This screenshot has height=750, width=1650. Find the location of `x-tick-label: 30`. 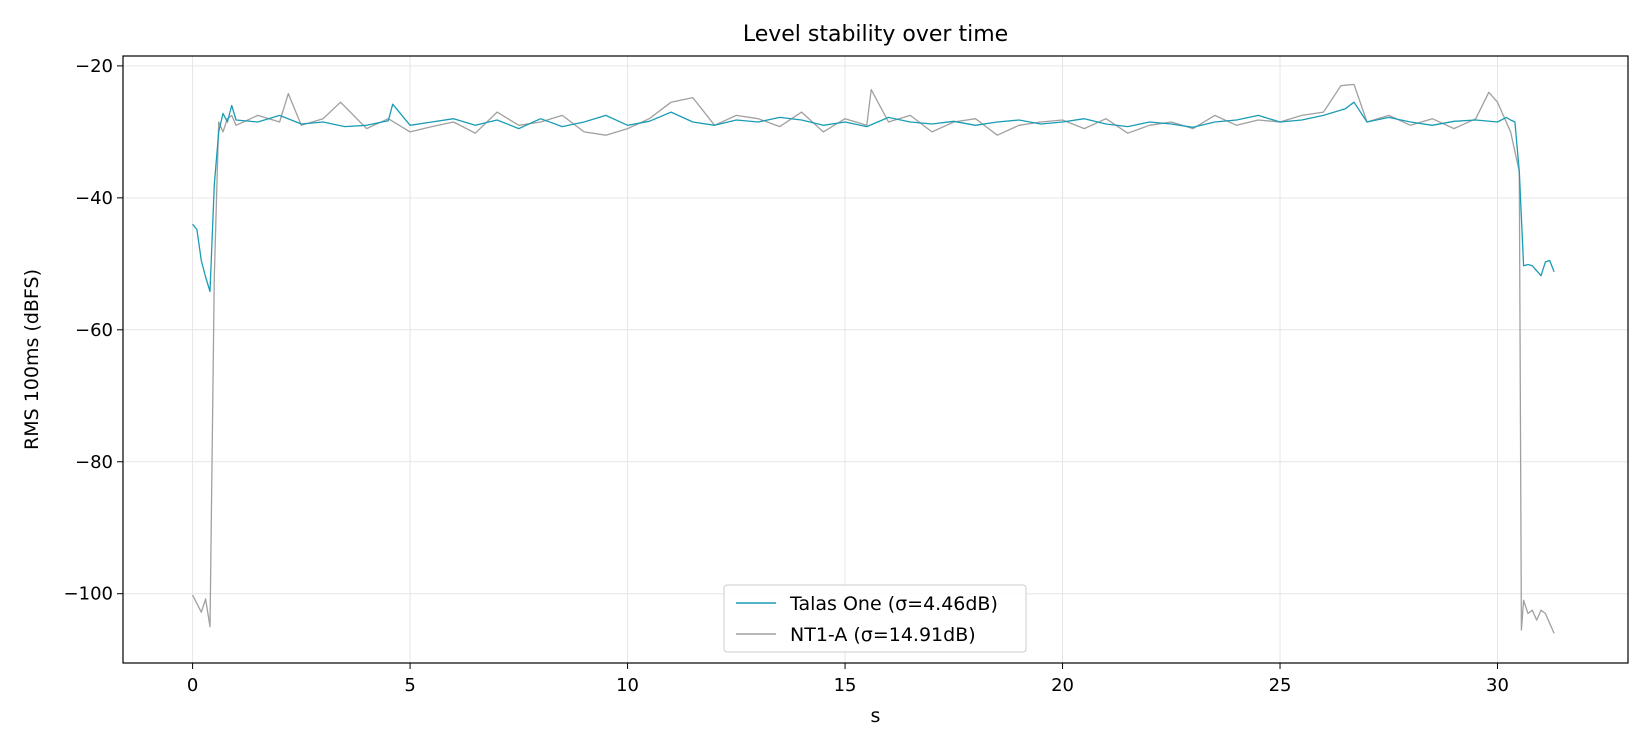

x-tick-label: 30 is located at coordinates (1497, 685).